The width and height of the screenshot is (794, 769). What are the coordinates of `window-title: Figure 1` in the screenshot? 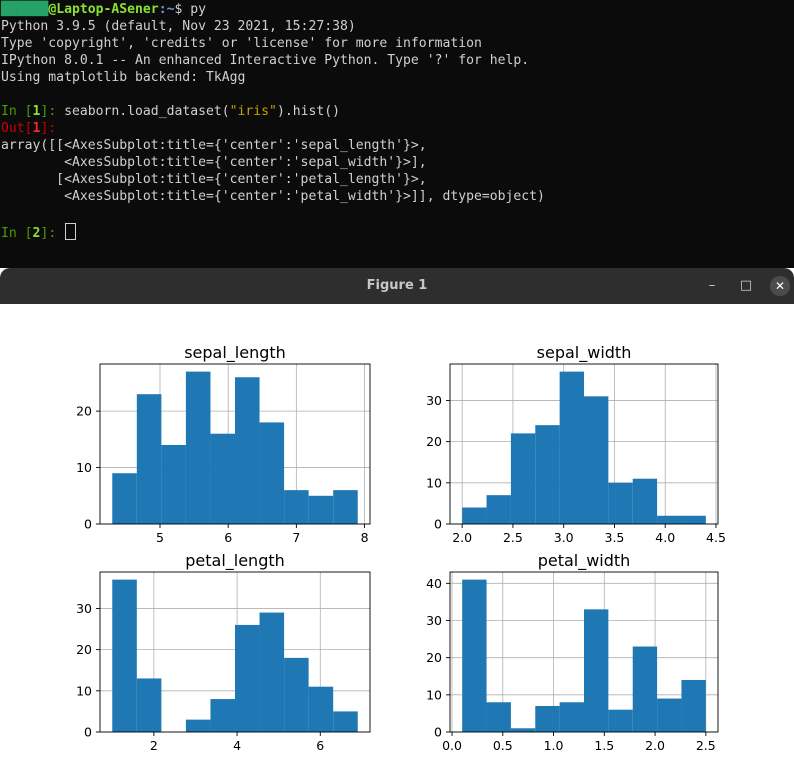 It's located at (397, 285).